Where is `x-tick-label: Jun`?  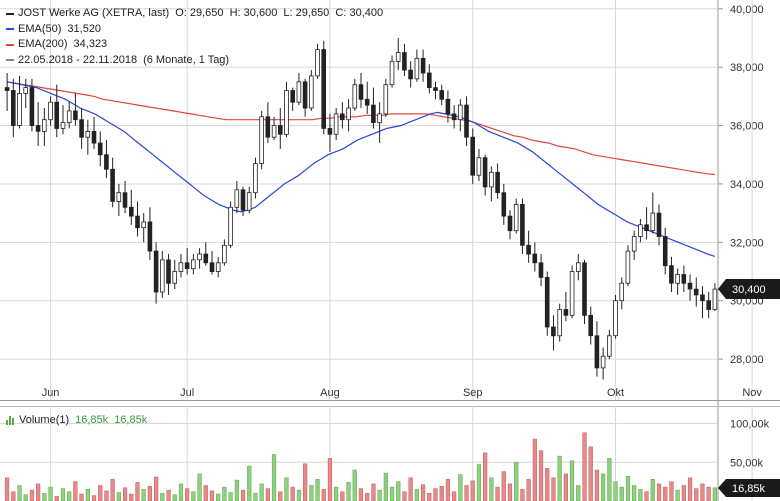
x-tick-label: Jun is located at coordinates (51, 393).